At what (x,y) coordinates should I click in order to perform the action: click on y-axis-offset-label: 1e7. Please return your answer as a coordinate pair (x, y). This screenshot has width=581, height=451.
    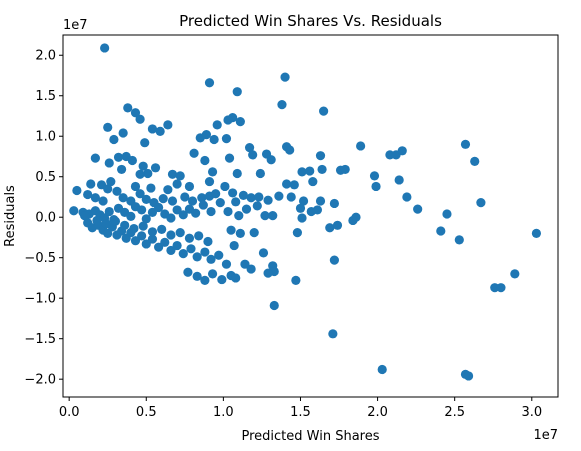
    Looking at the image, I should click on (75, 25).